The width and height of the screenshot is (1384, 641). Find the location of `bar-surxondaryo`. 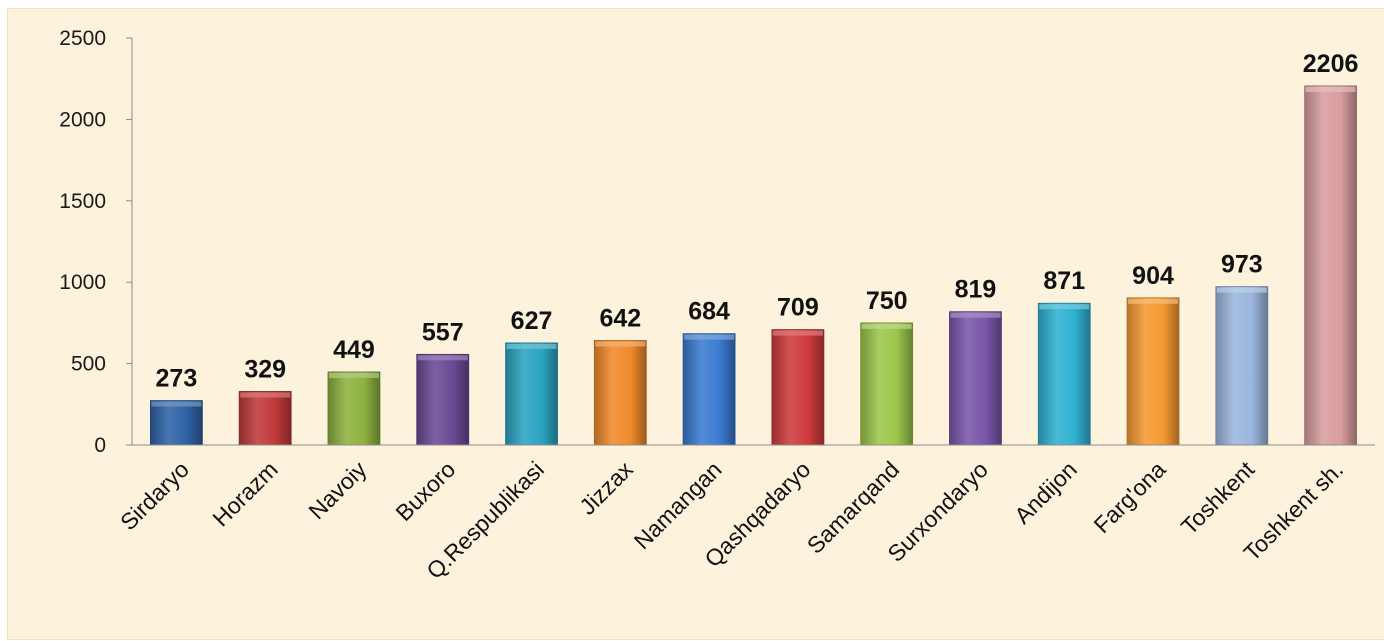

bar-surxondaryo is located at coordinates (975, 378).